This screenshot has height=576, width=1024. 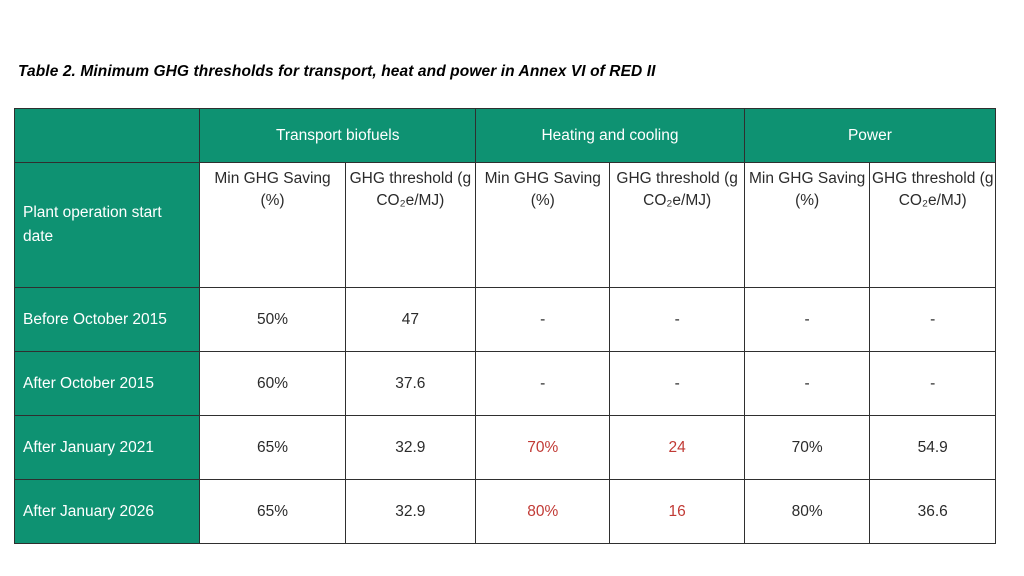 What do you see at coordinates (107, 511) in the screenshot?
I see `row-label: After January 2026` at bounding box center [107, 511].